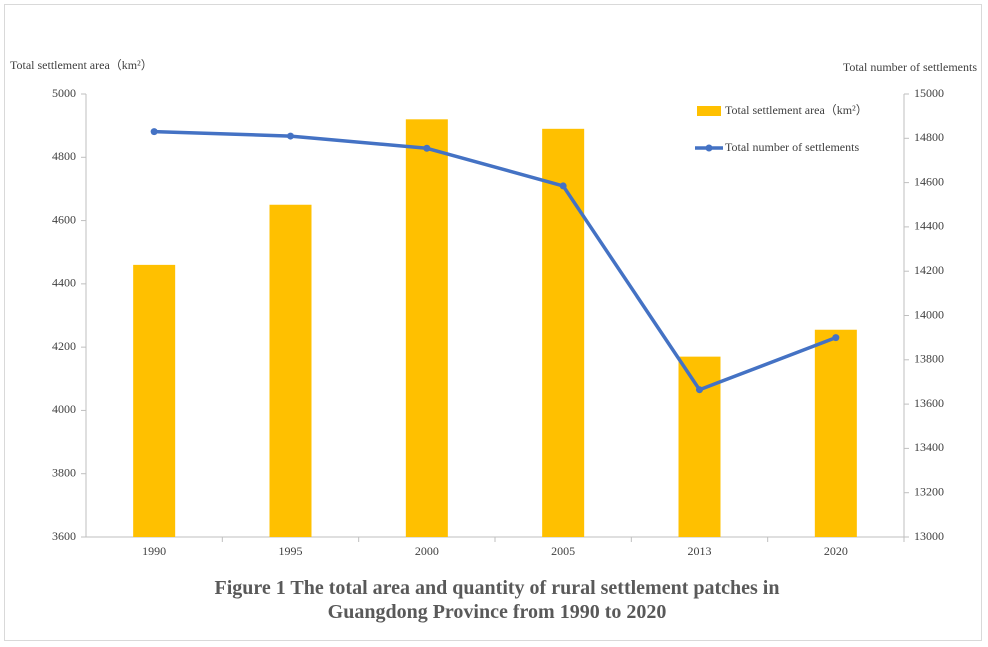 This screenshot has width=988, height=647. Describe the element at coordinates (563, 551) in the screenshot. I see `x-tick-label: 2005` at that location.